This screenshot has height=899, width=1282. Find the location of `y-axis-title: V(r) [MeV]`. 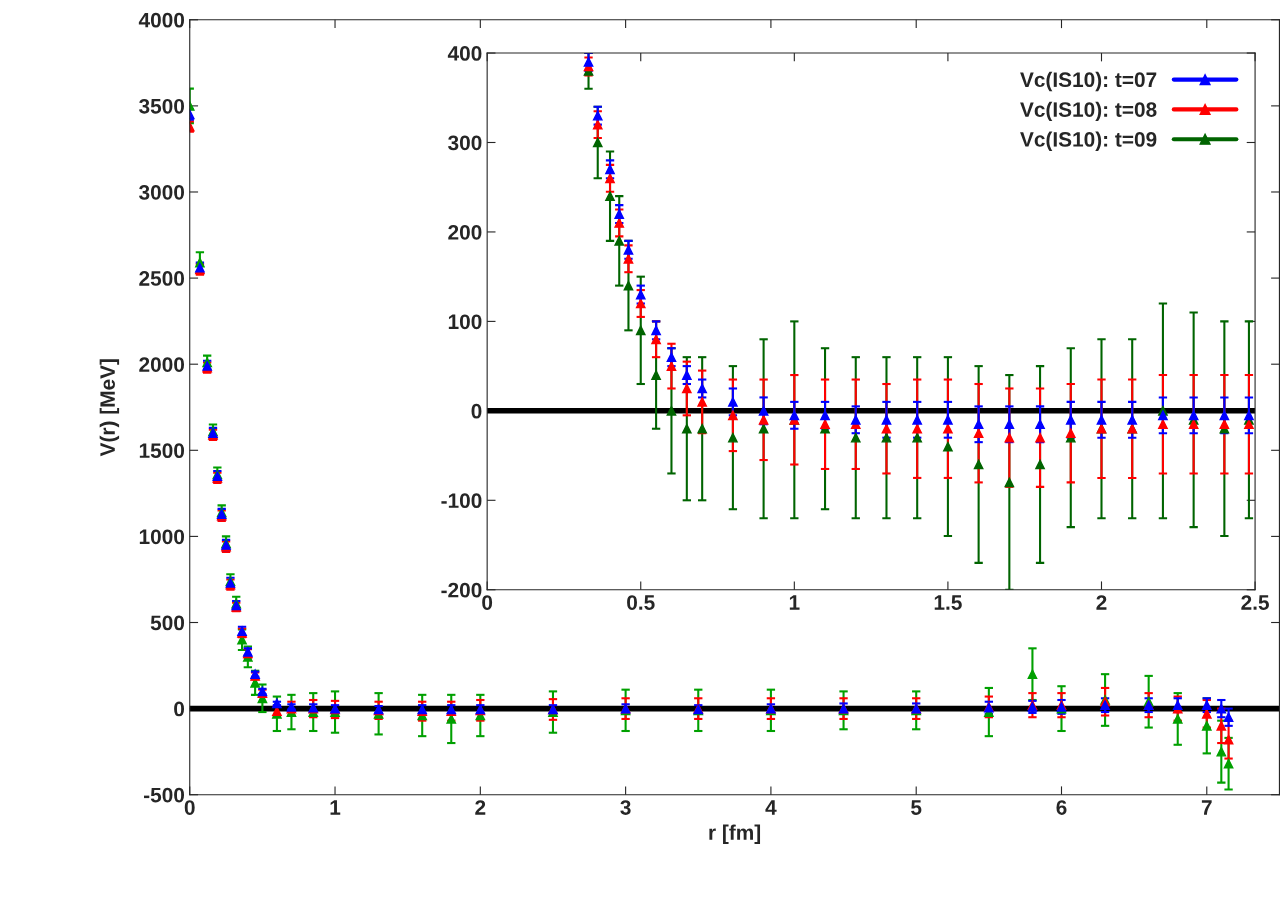

y-axis-title: V(r) [MeV] is located at coordinates (109, 408).